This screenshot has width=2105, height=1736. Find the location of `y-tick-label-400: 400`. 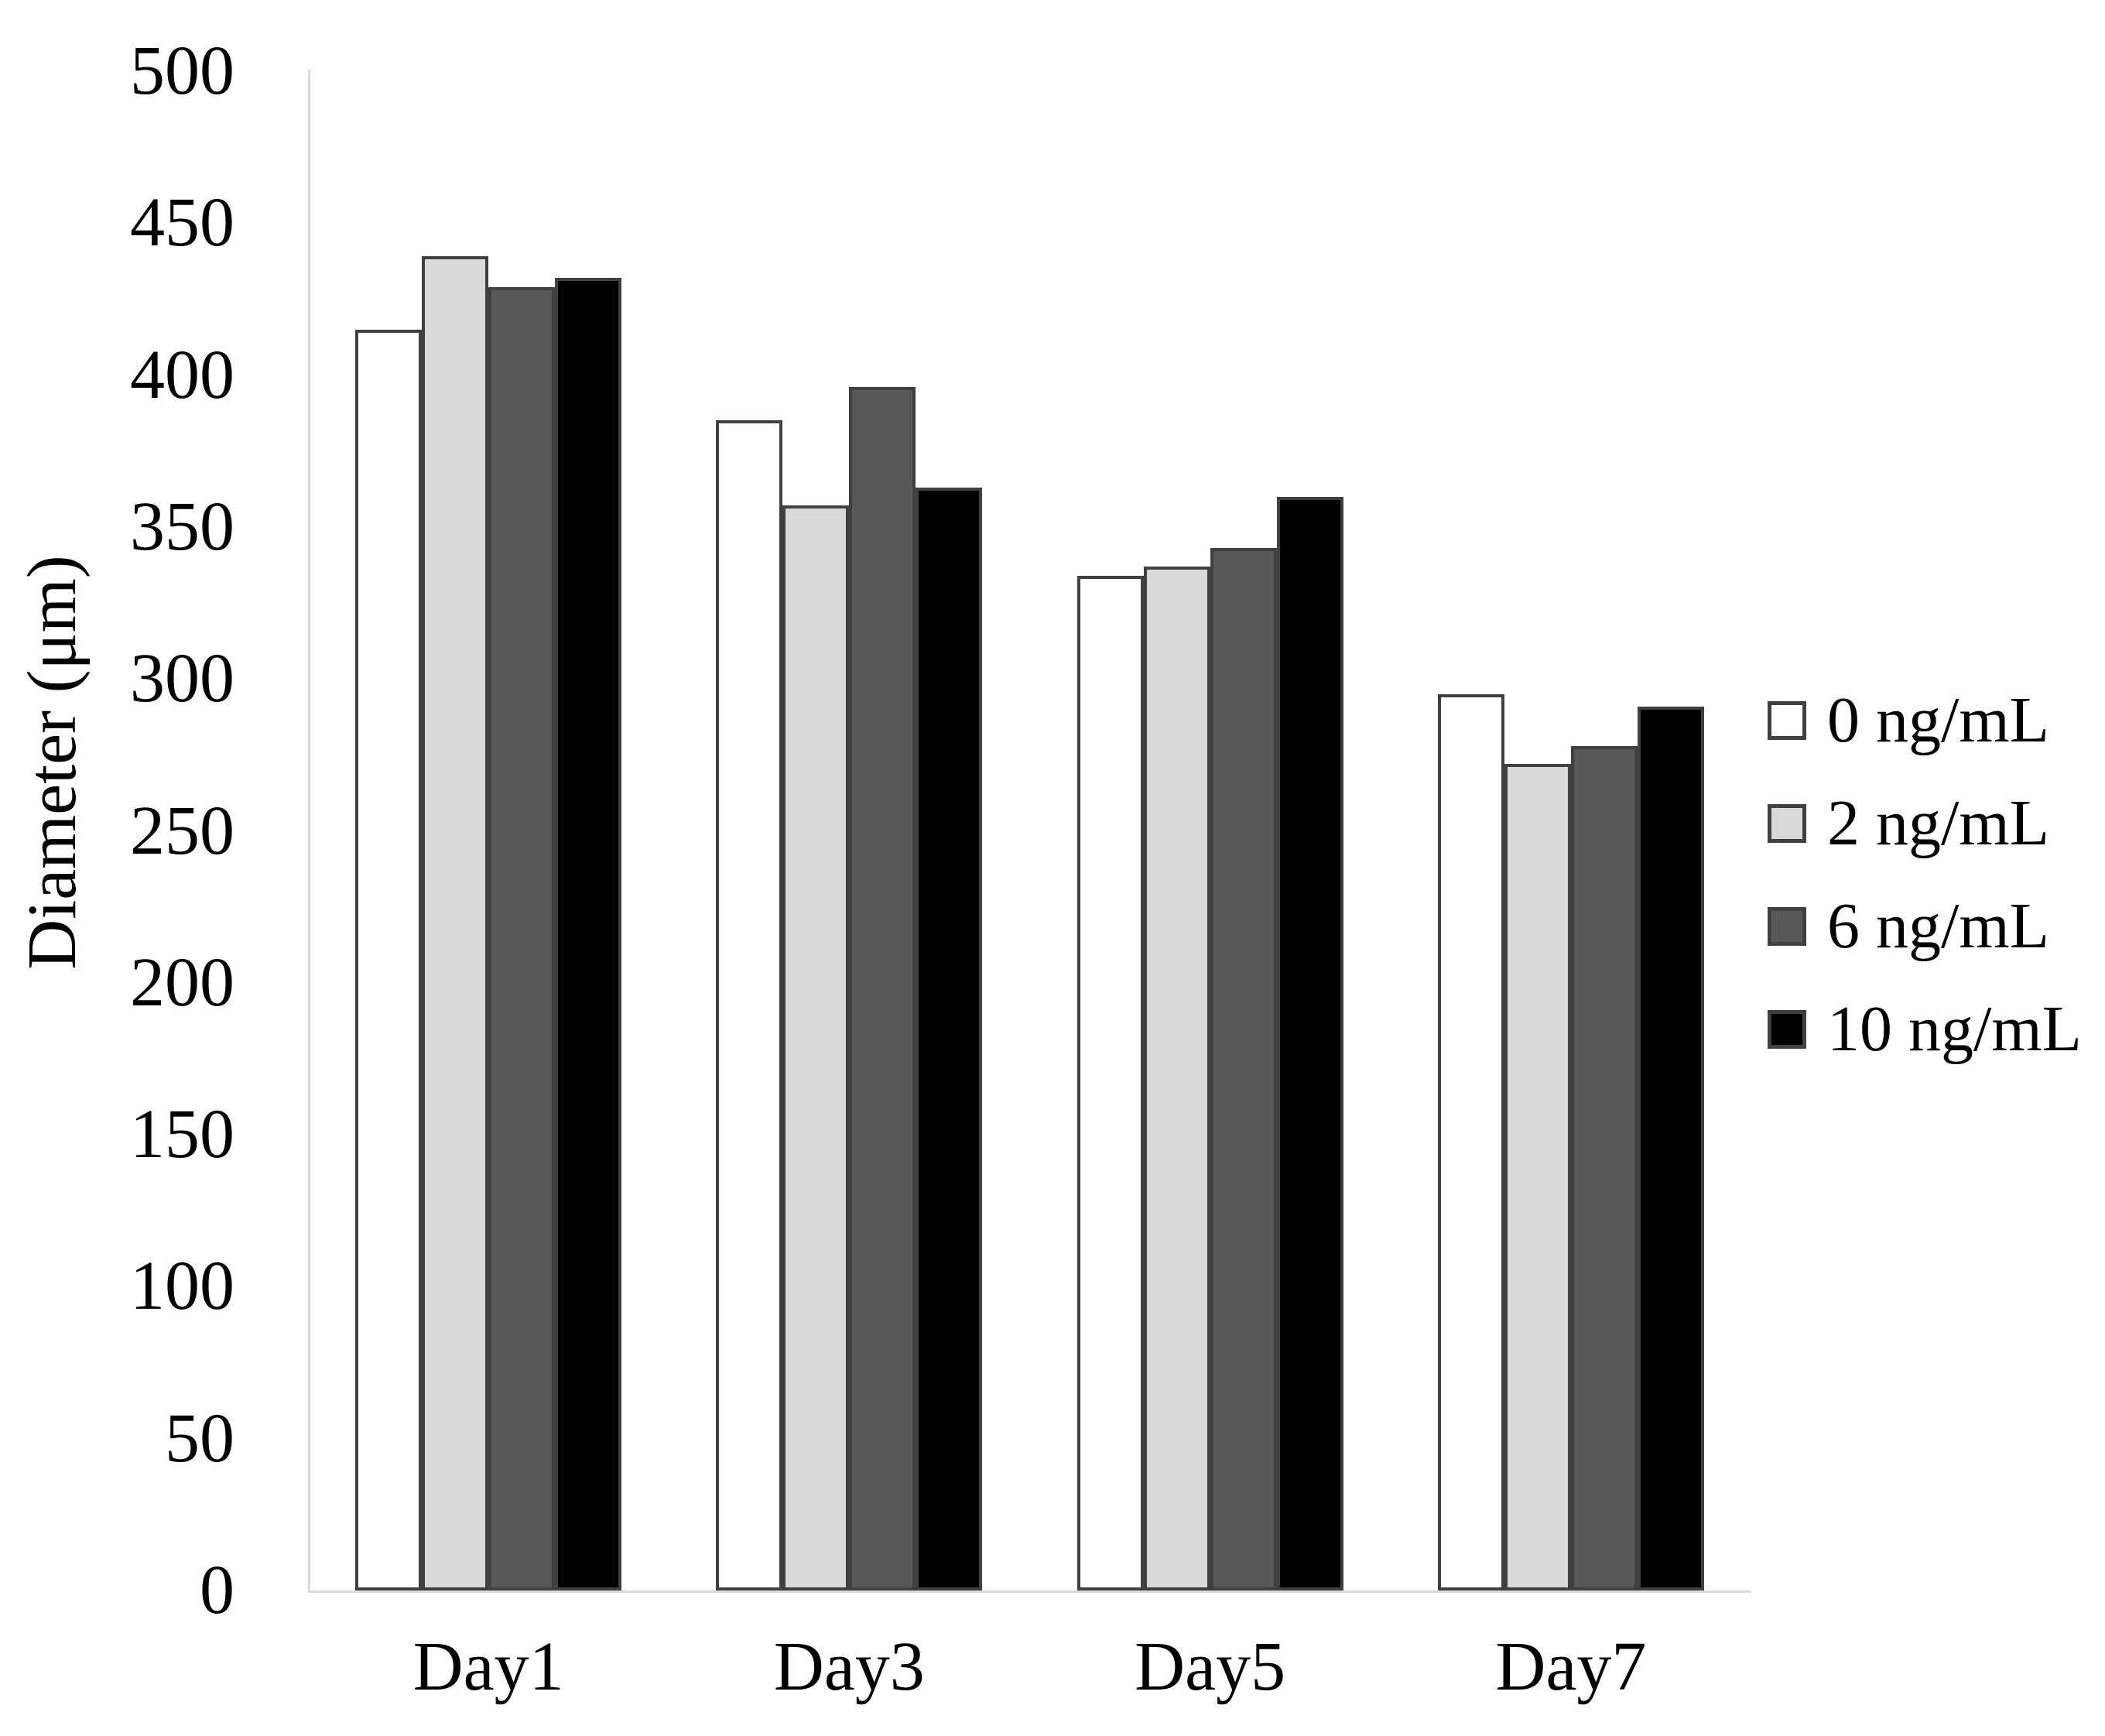

y-tick-label-400: 400 is located at coordinates (182, 374).